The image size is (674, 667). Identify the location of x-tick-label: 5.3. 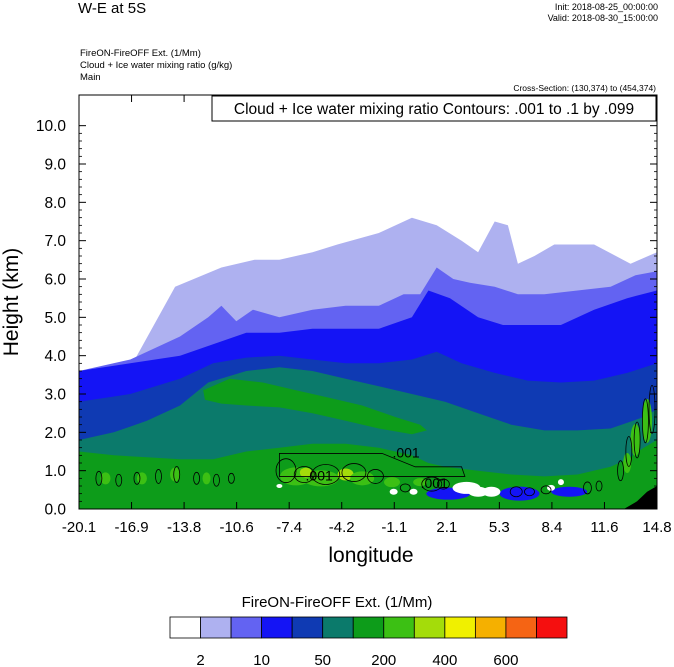
(499, 527).